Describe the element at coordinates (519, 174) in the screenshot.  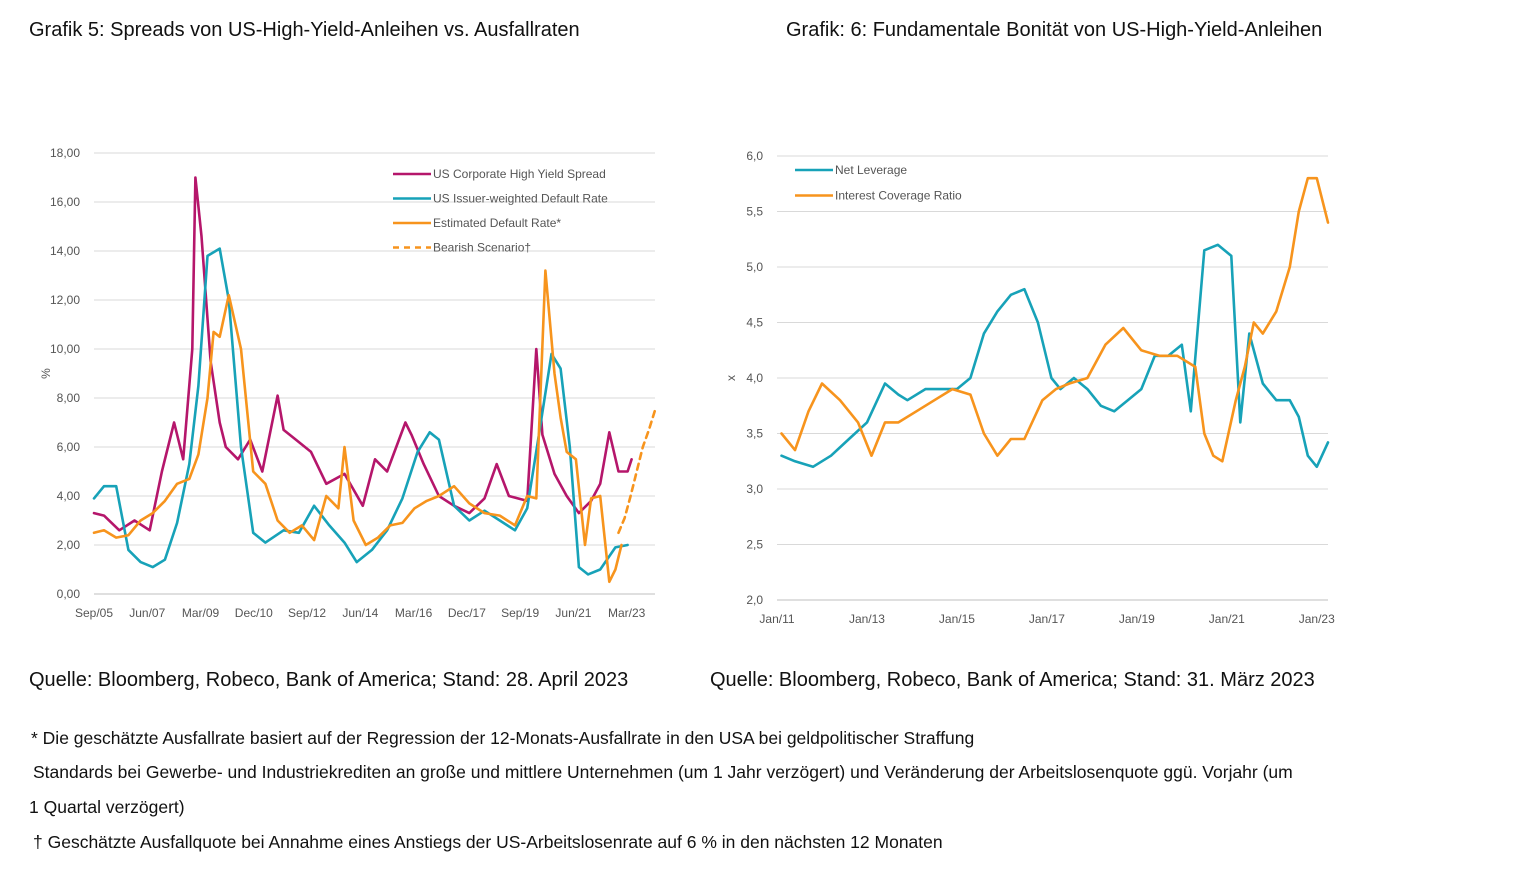
I see `legend-label: US Corporate High Yield Spread` at that location.